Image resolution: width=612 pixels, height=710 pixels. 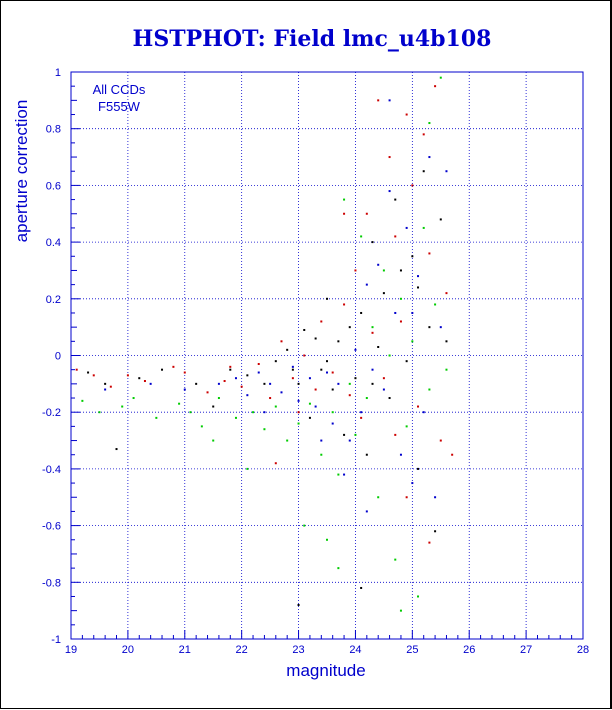 I want to click on y-tick-label: -0.4, so click(x=51, y=470).